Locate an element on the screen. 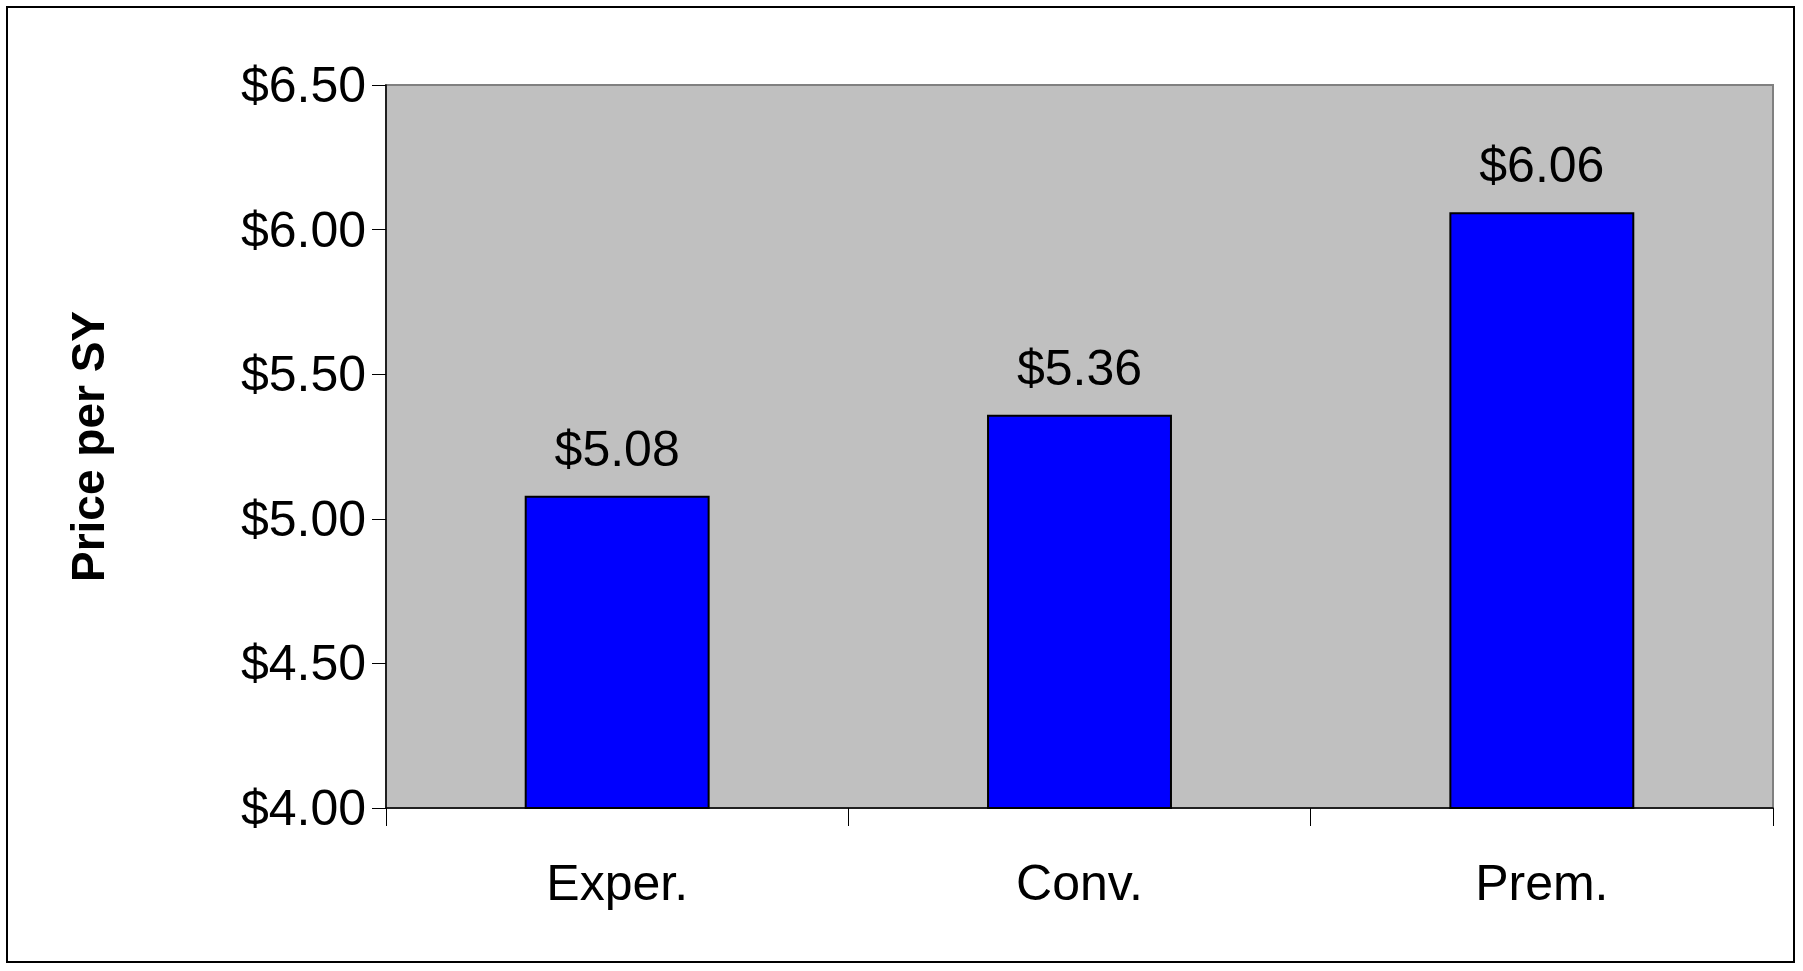 The image size is (1803, 971). data-label: $5.36 is located at coordinates (1079, 367).